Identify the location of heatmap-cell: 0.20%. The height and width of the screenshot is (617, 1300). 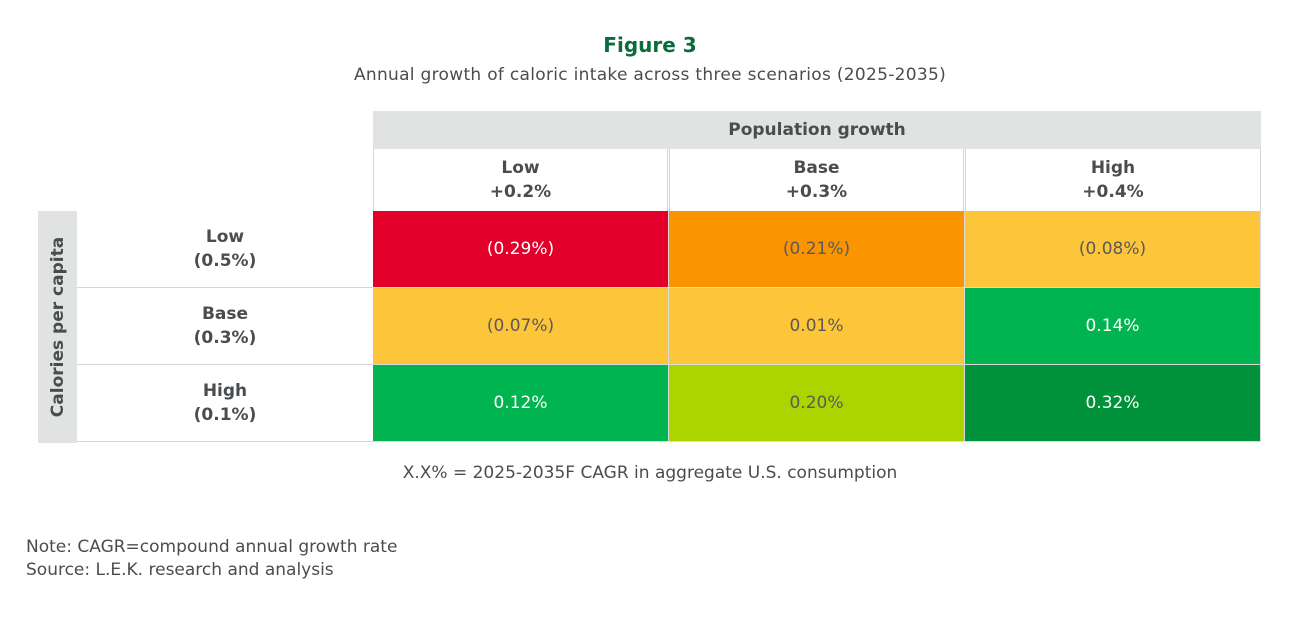
(817, 403).